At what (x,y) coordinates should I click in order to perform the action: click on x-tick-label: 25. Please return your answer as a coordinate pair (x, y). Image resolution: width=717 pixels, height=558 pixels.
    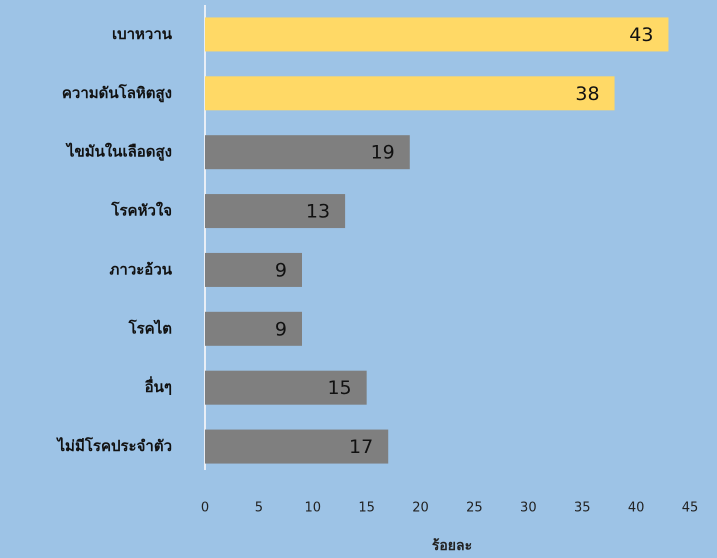
    Looking at the image, I should click on (474, 508).